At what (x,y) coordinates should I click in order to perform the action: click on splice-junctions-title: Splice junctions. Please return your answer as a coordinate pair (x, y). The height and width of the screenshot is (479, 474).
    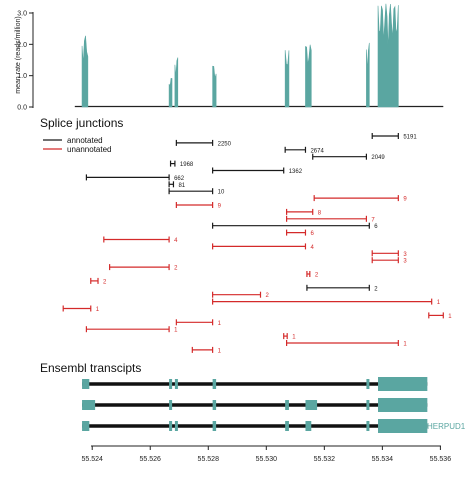
    Looking at the image, I should click on (81, 123).